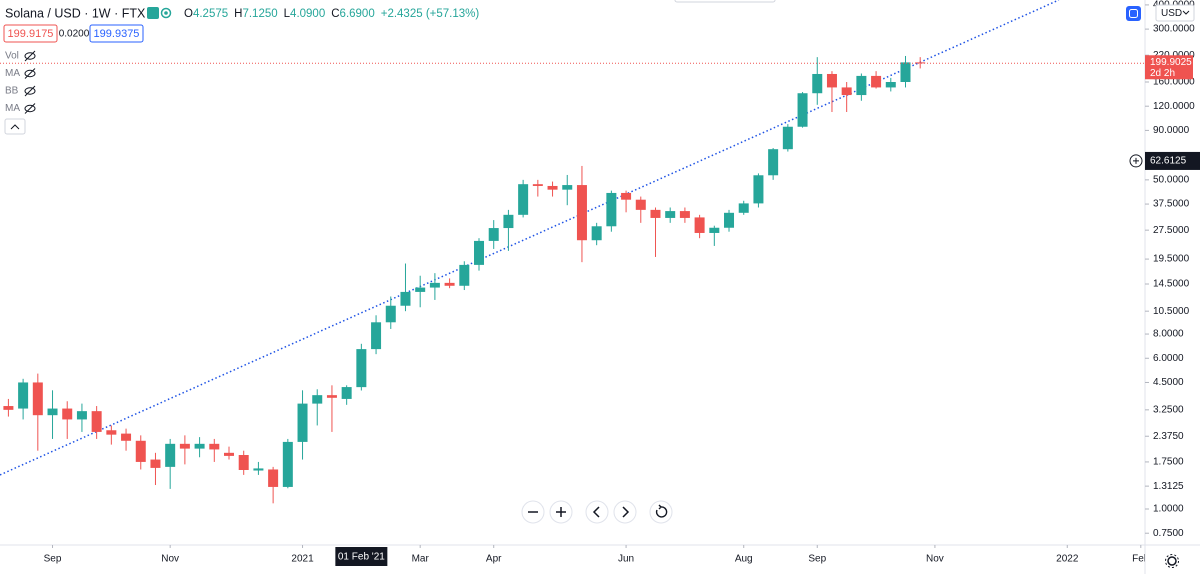 This screenshot has height=574, width=1200. What do you see at coordinates (1168, 409) in the screenshot?
I see `y-tick-label: 3.2500` at bounding box center [1168, 409].